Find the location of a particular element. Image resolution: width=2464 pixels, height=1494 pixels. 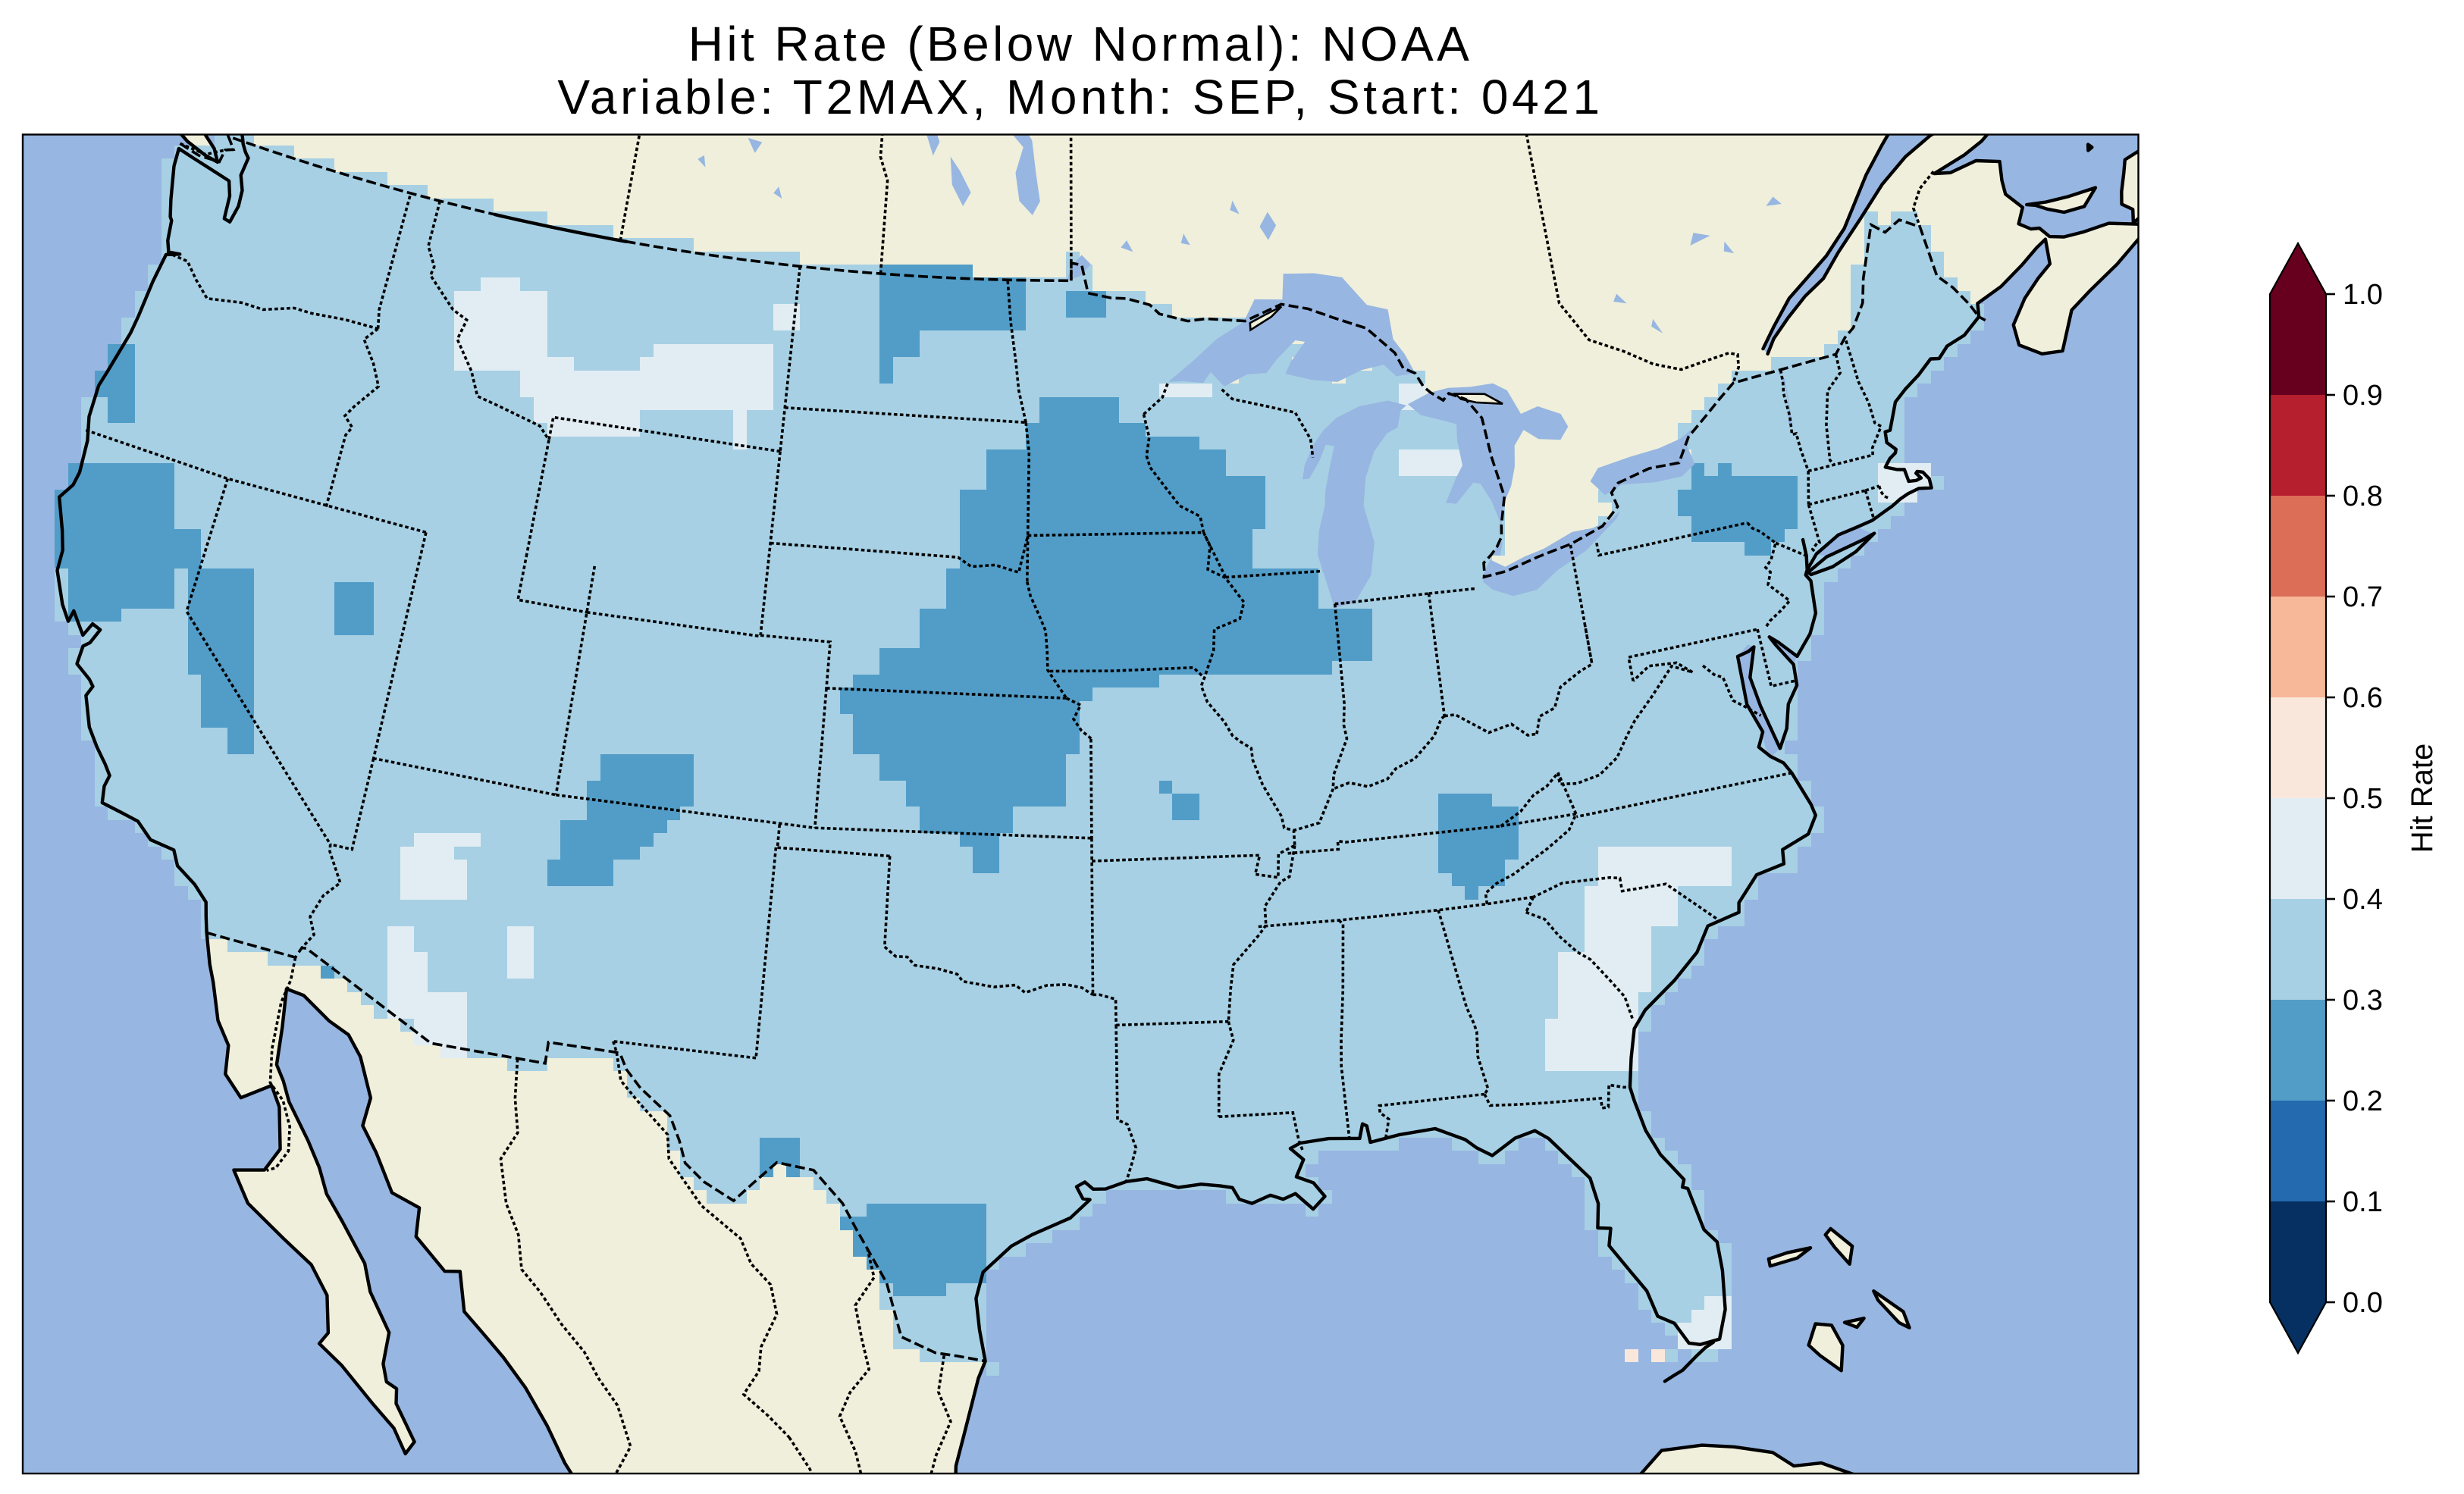

svg-text: 0.0 is located at coordinates (2363, 1303).